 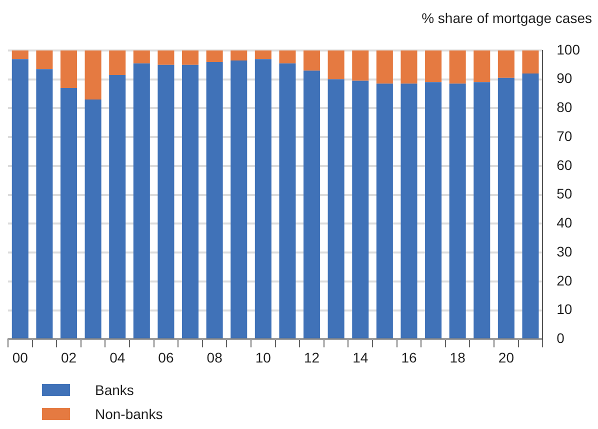 I want to click on y-tick-label: 30, so click(x=564, y=251).